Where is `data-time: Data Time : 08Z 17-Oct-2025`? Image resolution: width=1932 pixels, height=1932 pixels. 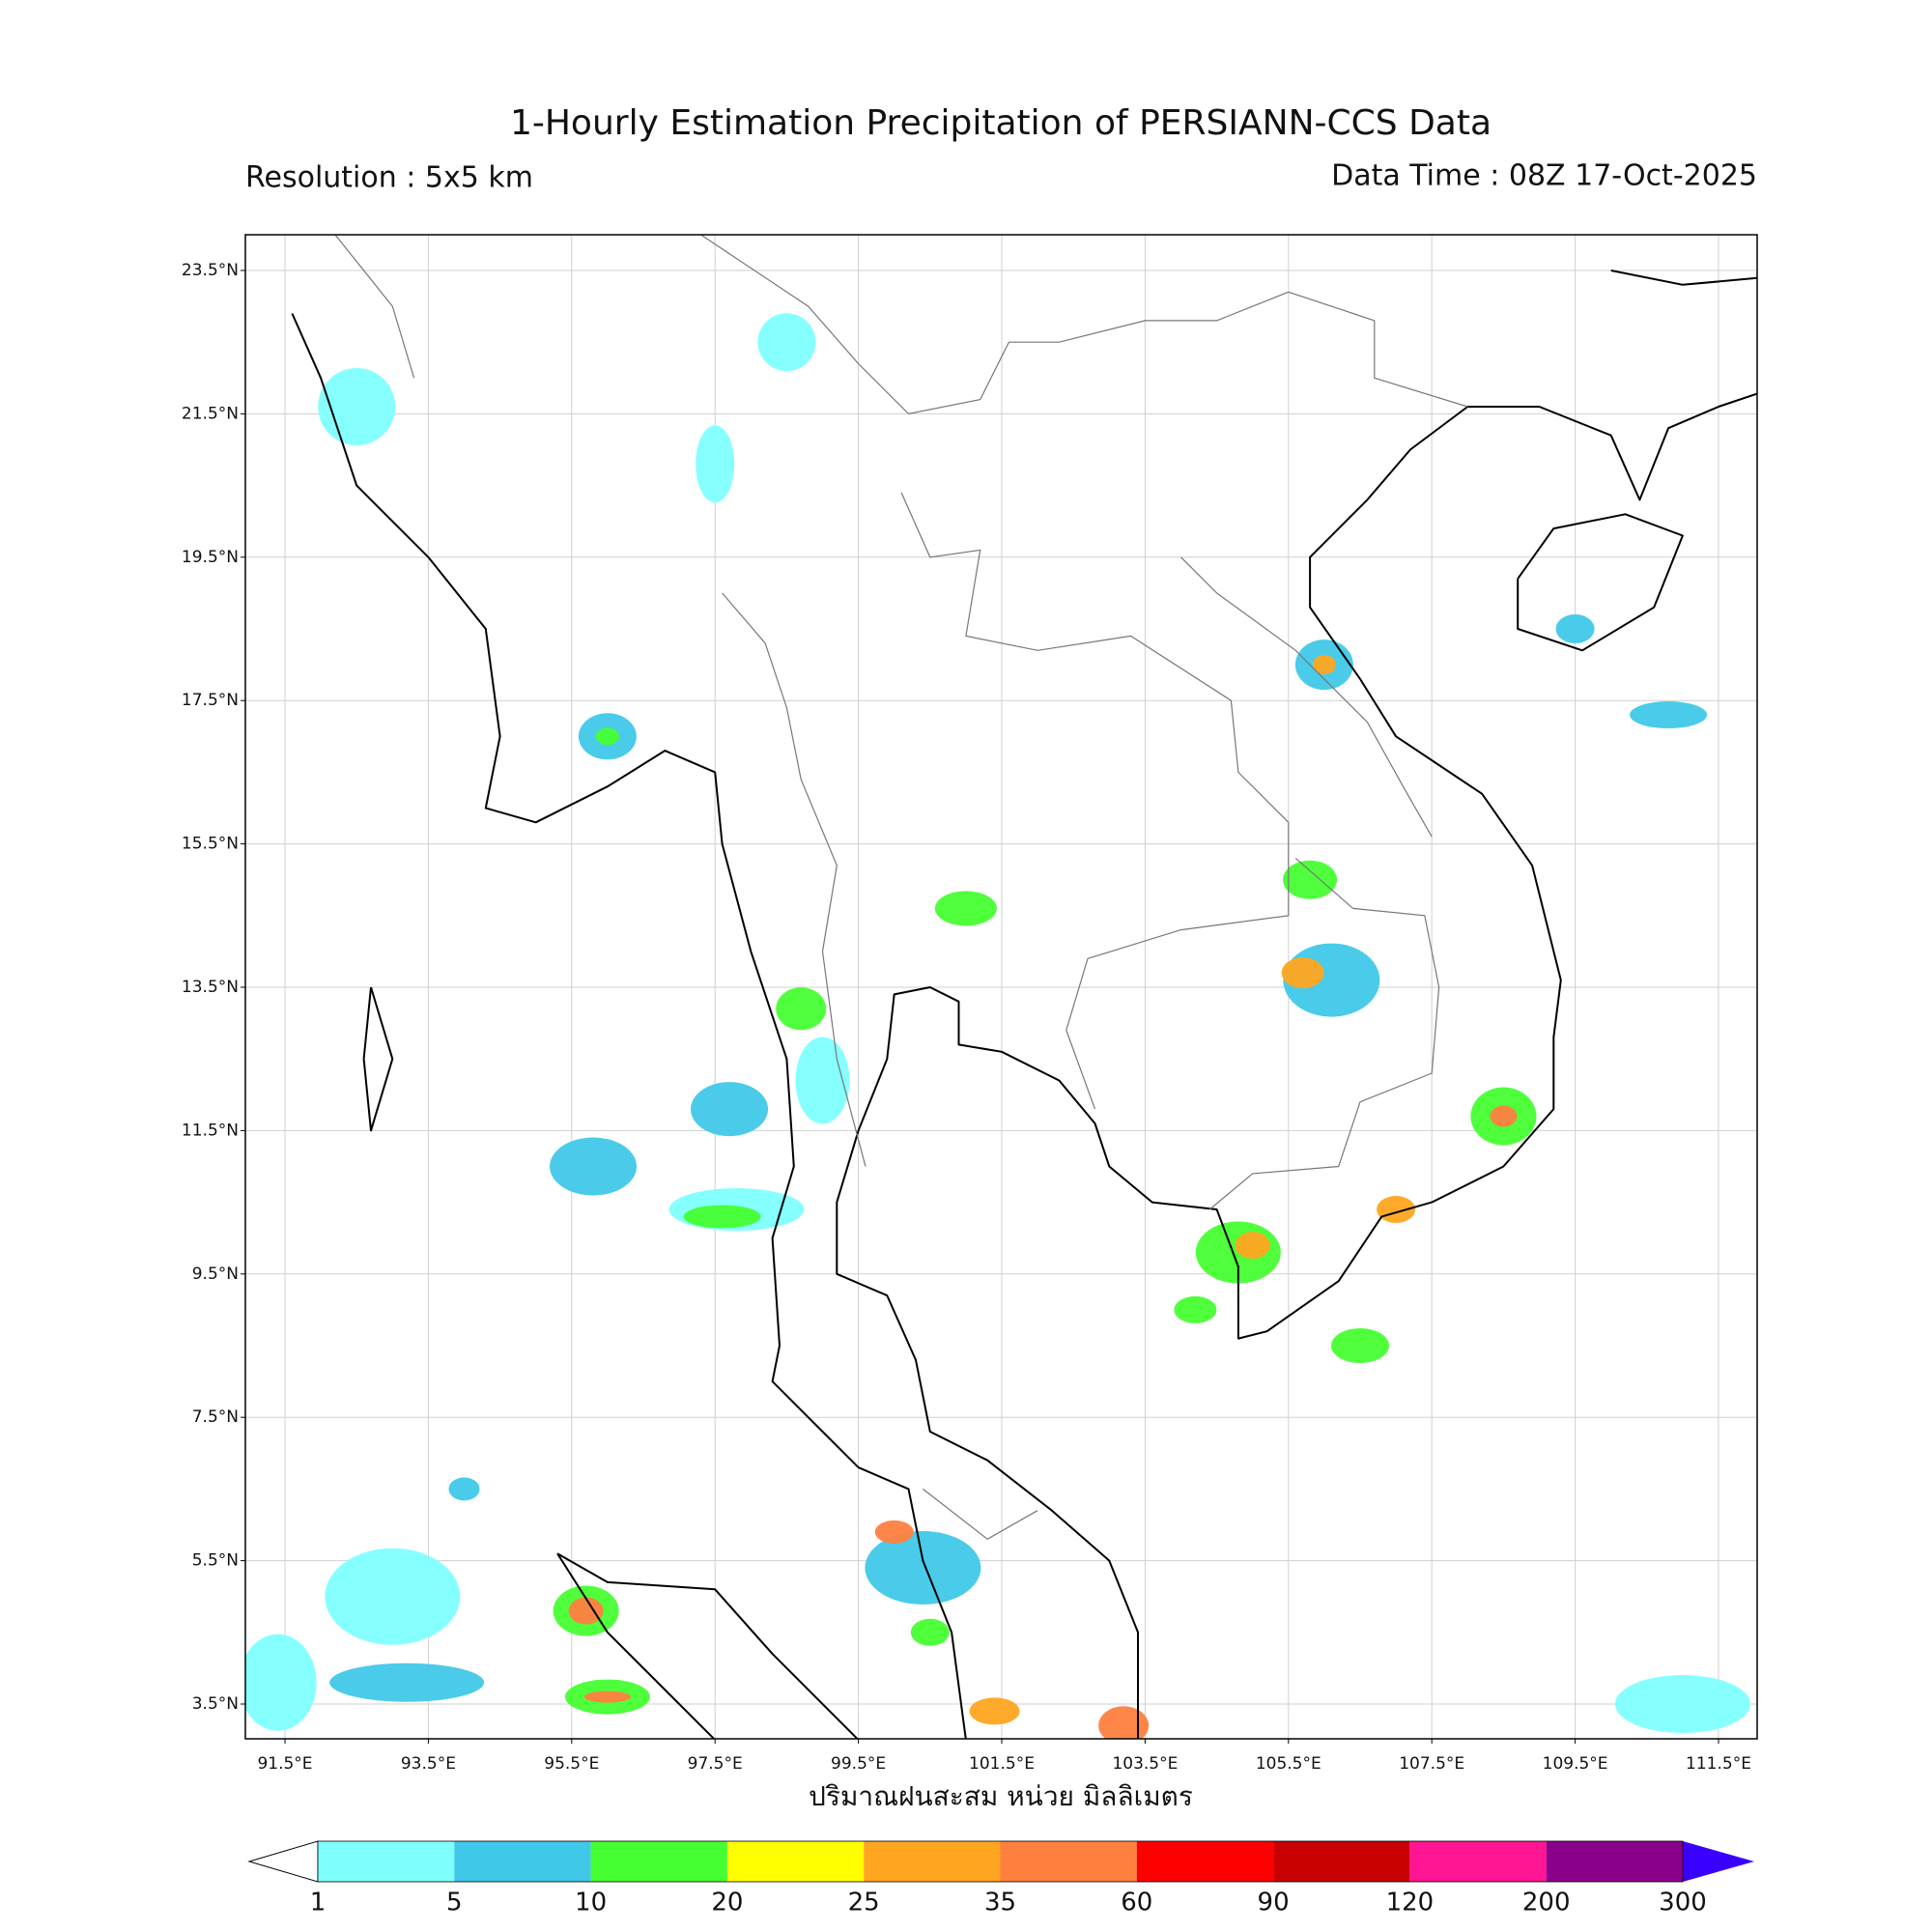
data-time: Data Time : 08Z 17-Oct-2025 is located at coordinates (1544, 176).